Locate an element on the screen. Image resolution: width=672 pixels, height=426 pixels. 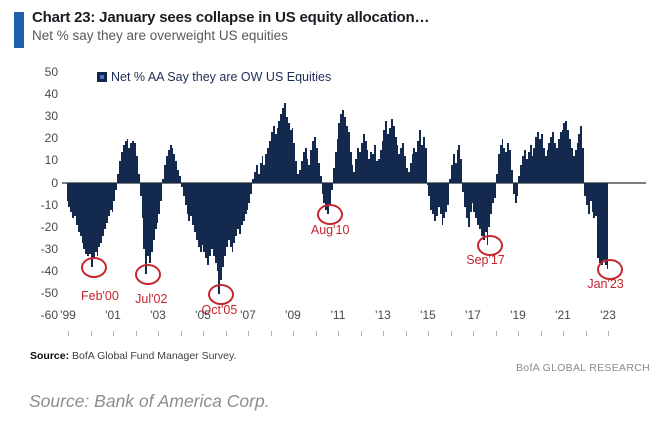
source-text: BofA Global Fund Manager Survey. is located at coordinates (154, 356).